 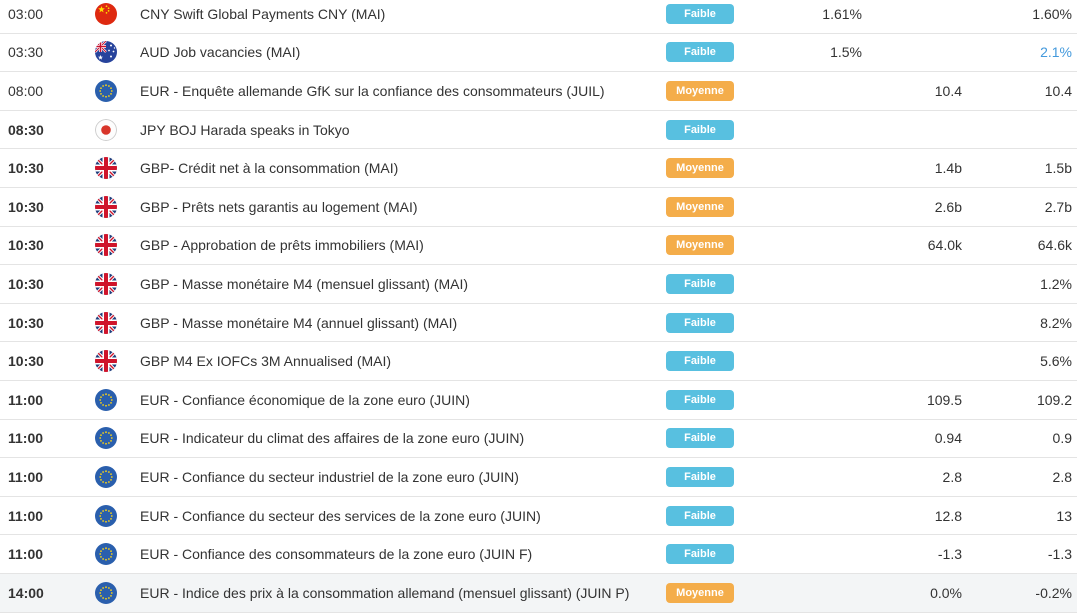 I want to click on forecast-value: 2.6b, so click(x=948, y=206).